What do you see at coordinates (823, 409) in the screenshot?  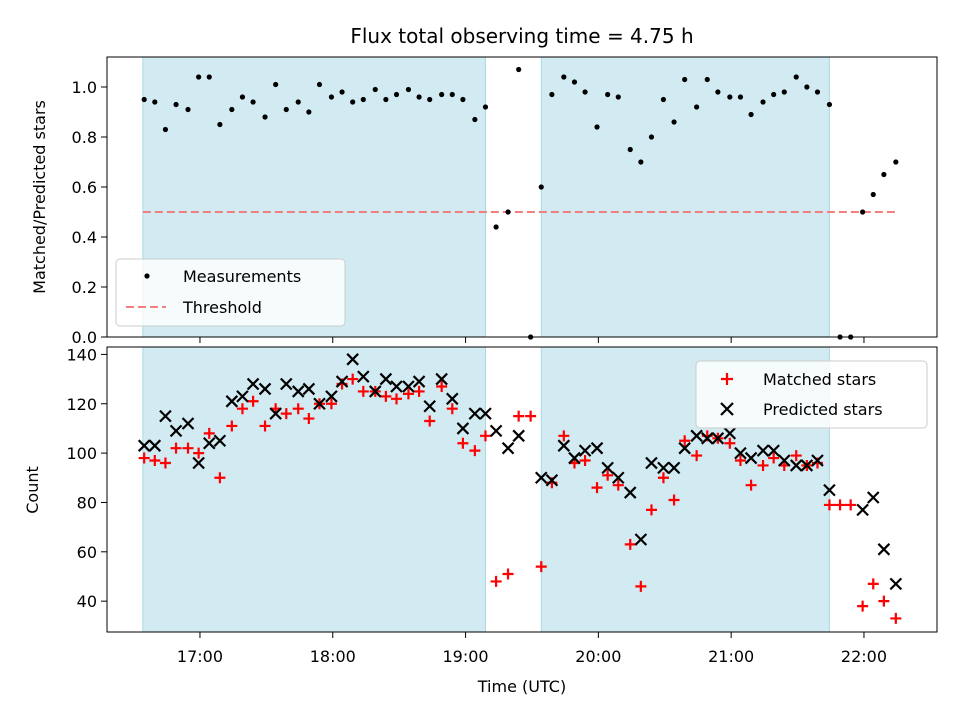 I see `predicted-legend-label: Predicted stars` at bounding box center [823, 409].